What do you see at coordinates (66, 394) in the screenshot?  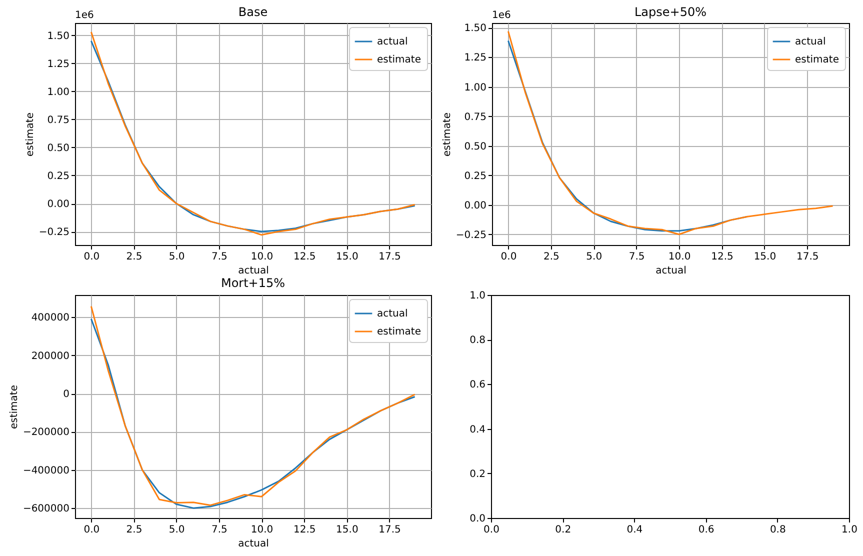 I see `y-tick-label: 0` at bounding box center [66, 394].